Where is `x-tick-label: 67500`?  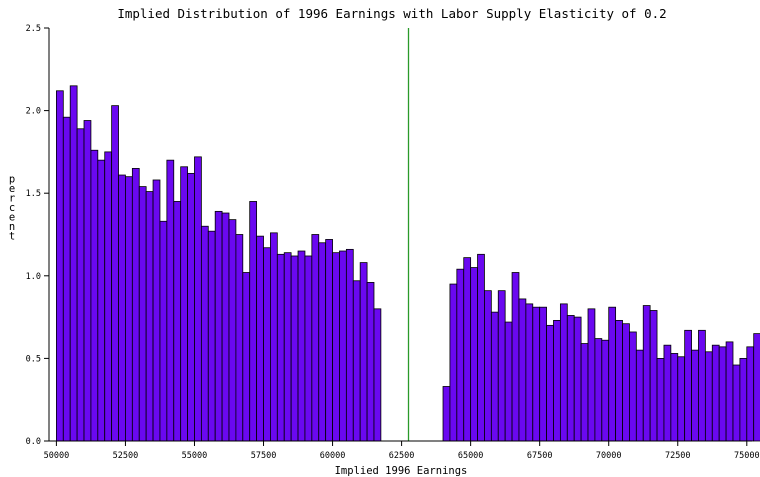
x-tick-label: 67500 is located at coordinates (540, 456).